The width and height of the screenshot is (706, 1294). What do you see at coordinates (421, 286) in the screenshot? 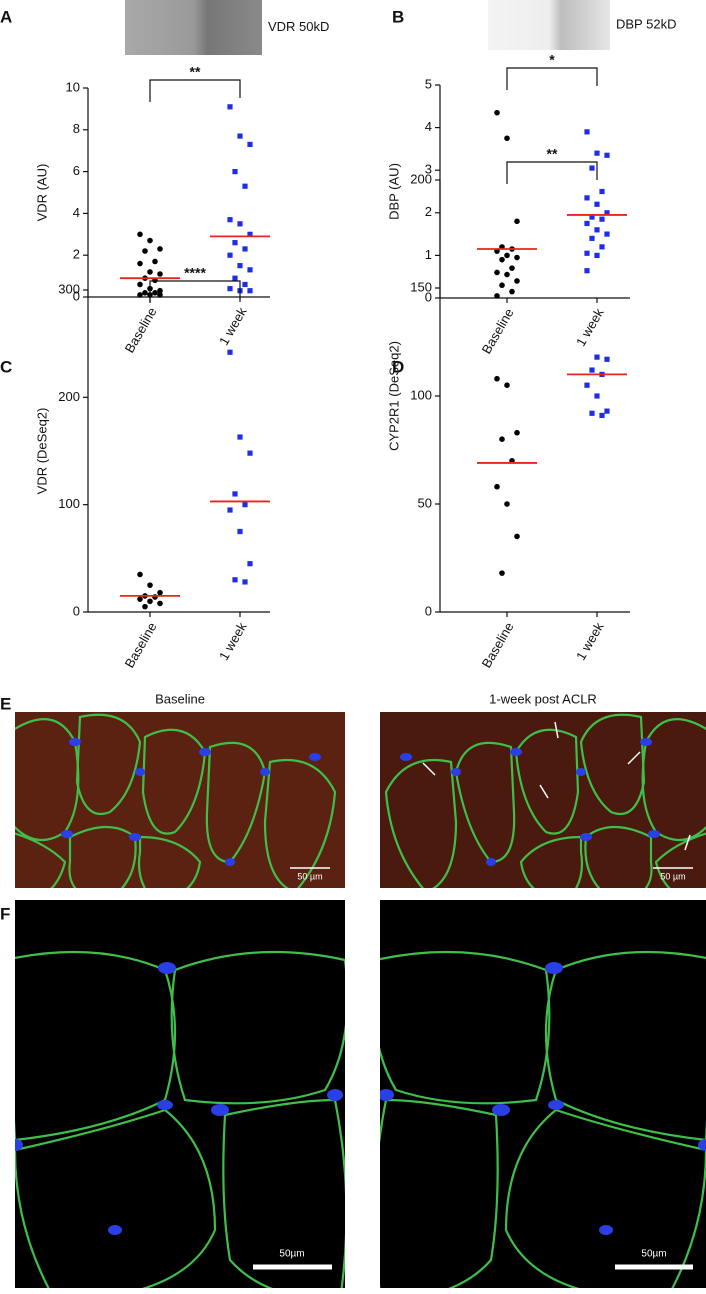
I see `y-tick-label: 150` at bounding box center [421, 286].